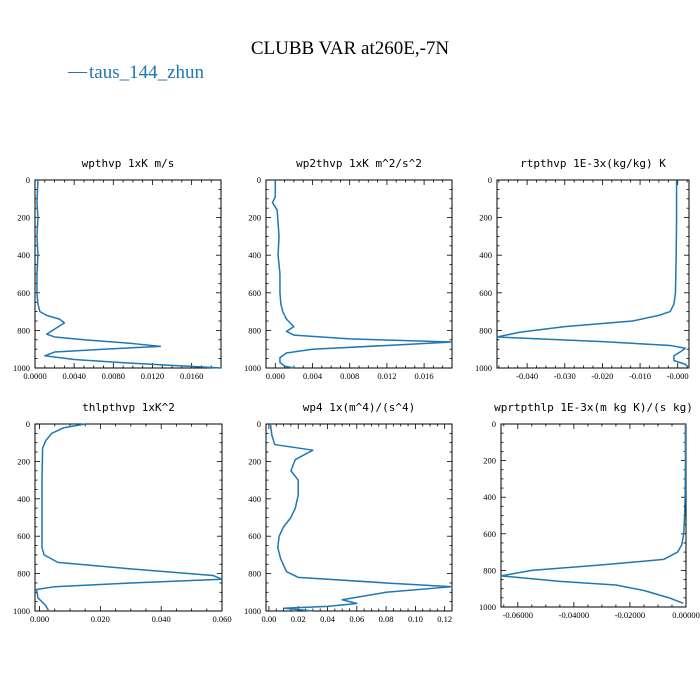 This screenshot has width=700, height=700. Describe the element at coordinates (630, 615) in the screenshot. I see `x-tick-label: -0.02000` at that location.